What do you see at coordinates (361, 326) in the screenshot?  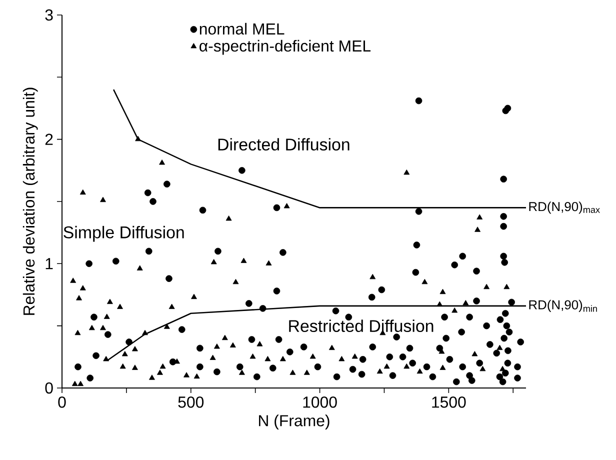 I see `annotation: Restricted Diffusion` at bounding box center [361, 326].